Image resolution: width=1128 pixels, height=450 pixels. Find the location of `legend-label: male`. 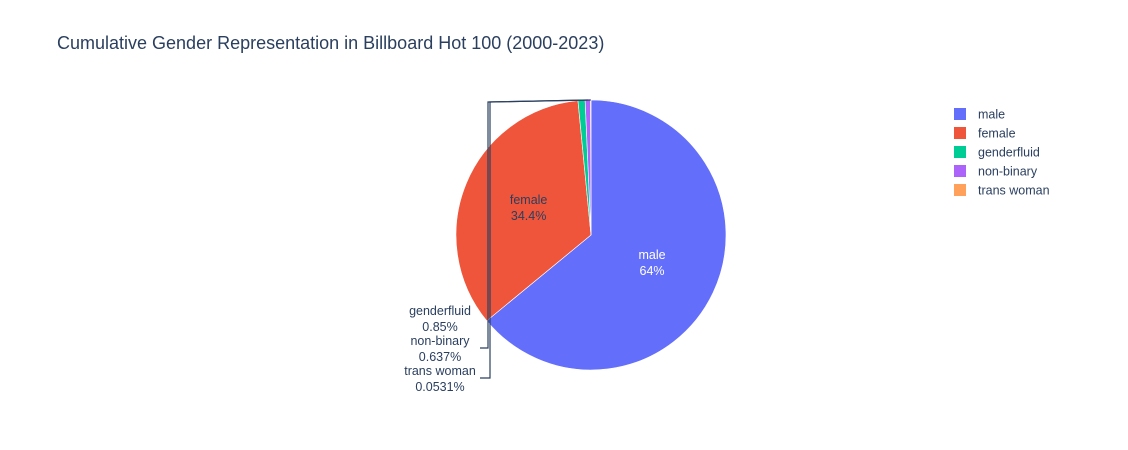

legend-label: male is located at coordinates (991, 115).